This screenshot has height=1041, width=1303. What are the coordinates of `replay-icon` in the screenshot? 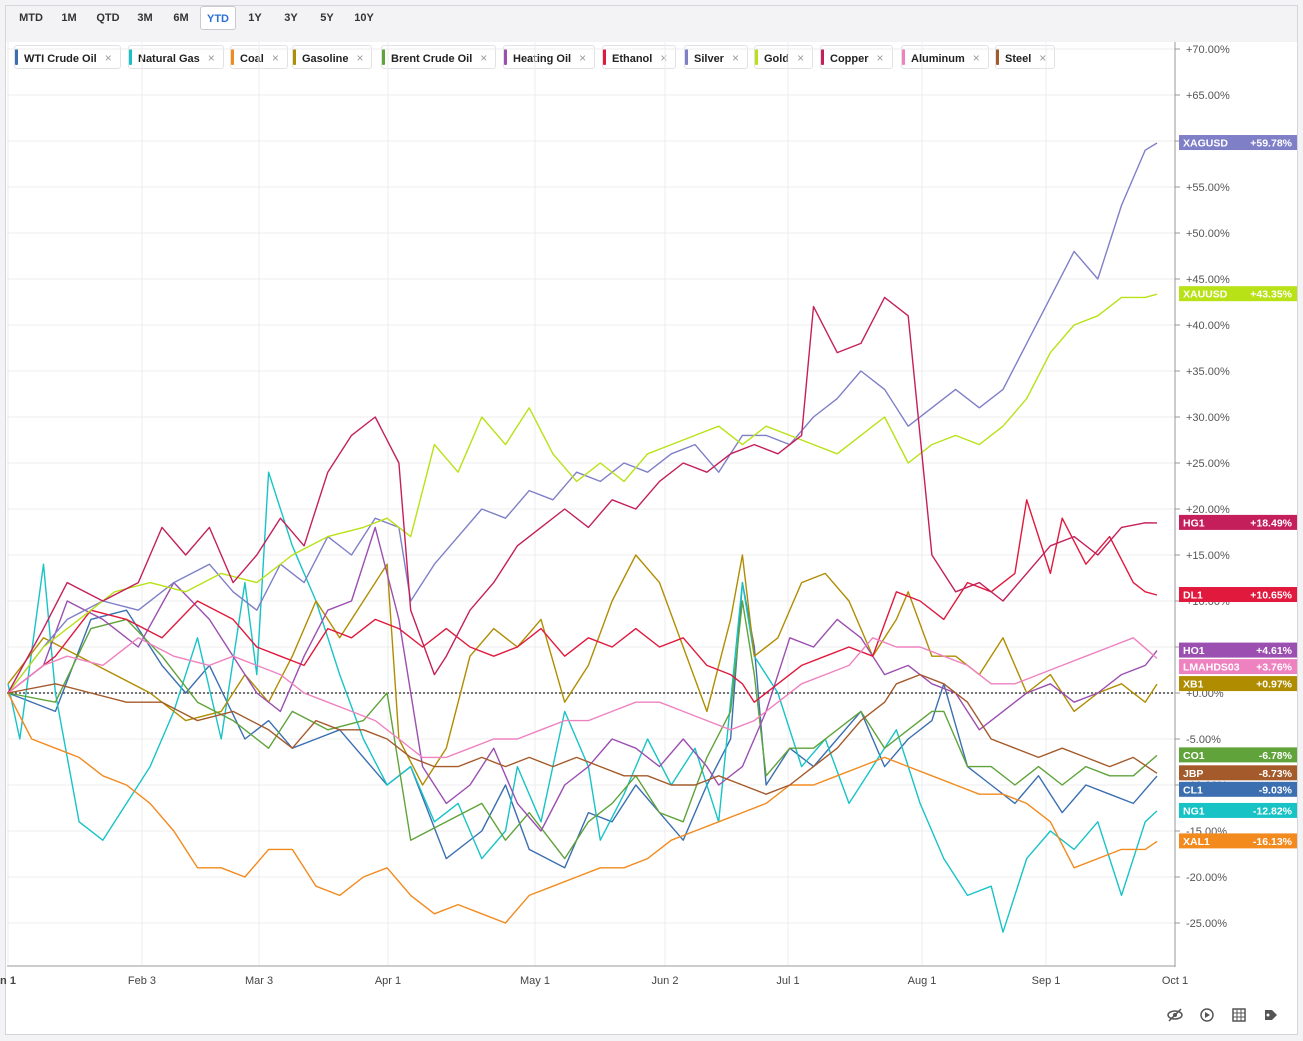 It's located at (1207, 1015).